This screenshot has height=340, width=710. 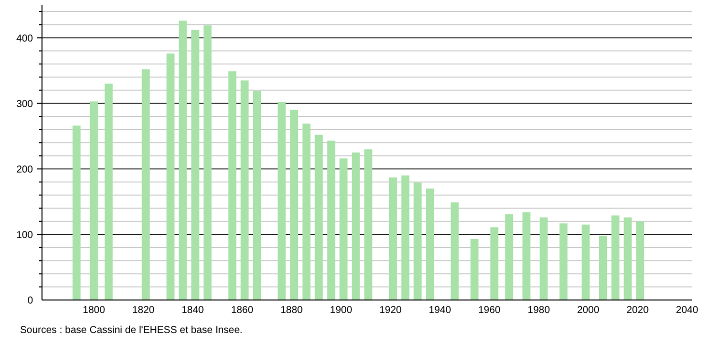 I want to click on y-tick-label: 300, so click(x=25, y=104).